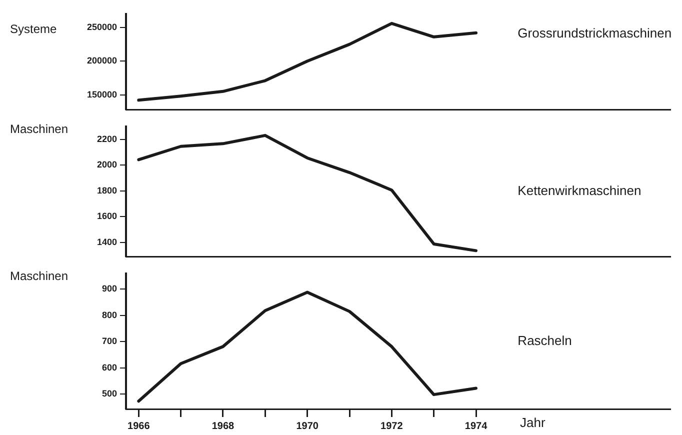  What do you see at coordinates (106, 216) in the screenshot?
I see `y-tick-label: 1600` at bounding box center [106, 216].